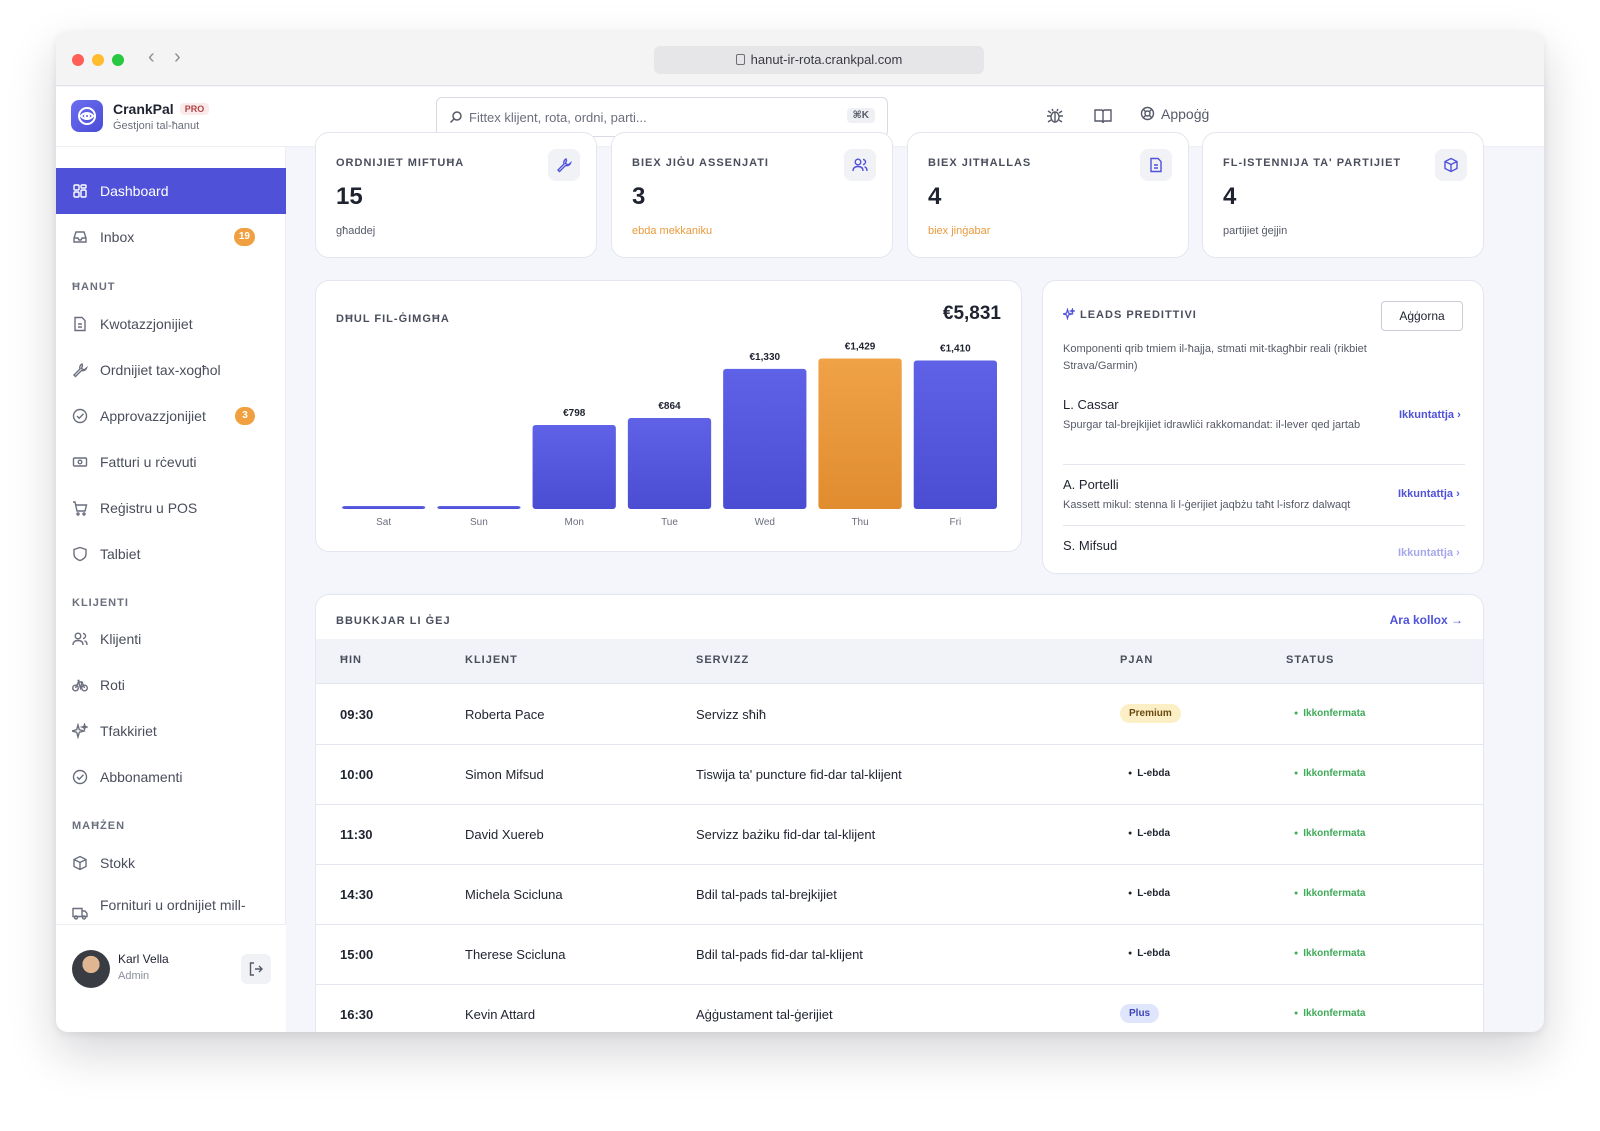 This screenshot has width=1600, height=1131. What do you see at coordinates (171, 237) in the screenshot?
I see `sidebar-item-inbox: Inbox 19` at bounding box center [171, 237].